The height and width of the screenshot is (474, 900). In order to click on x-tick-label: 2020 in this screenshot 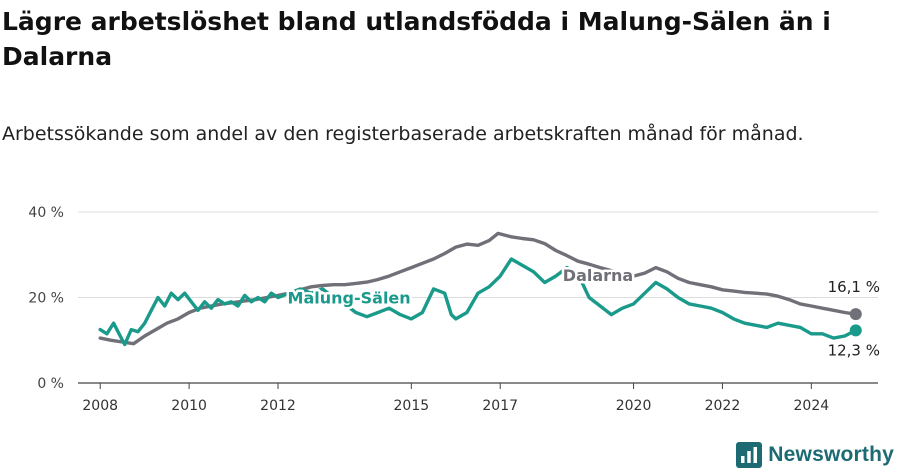, I will do `click(634, 406)`.